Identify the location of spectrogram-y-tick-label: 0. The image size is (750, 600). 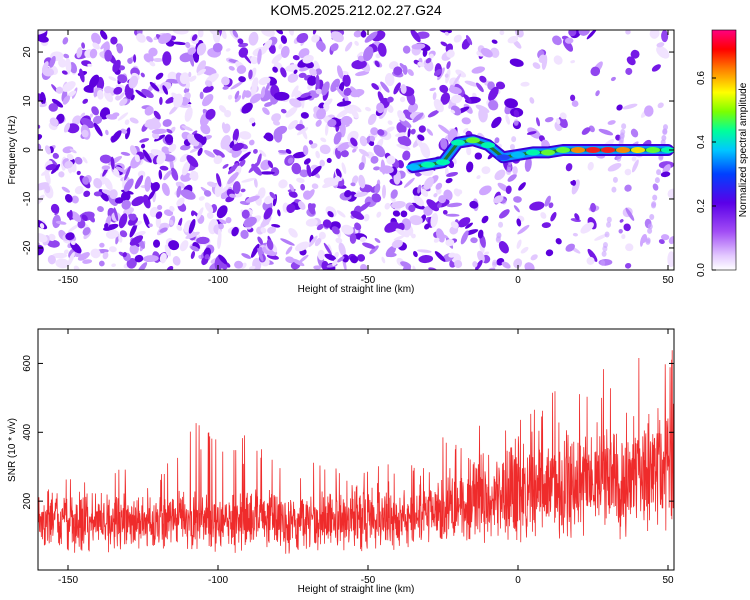
(27, 150).